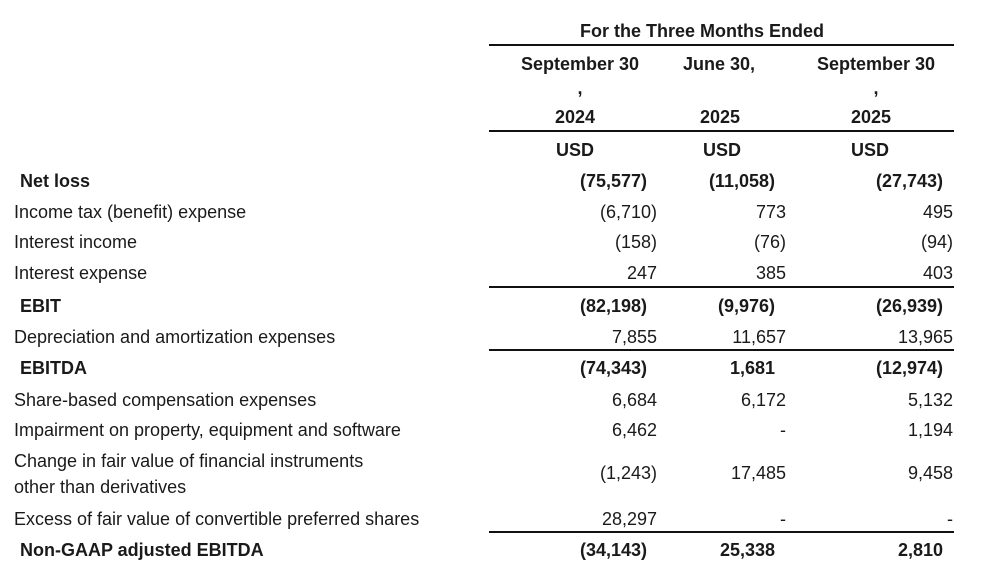 This screenshot has width=984, height=582. I want to click on row-label: Depreciation and amortization expenses, so click(175, 337).